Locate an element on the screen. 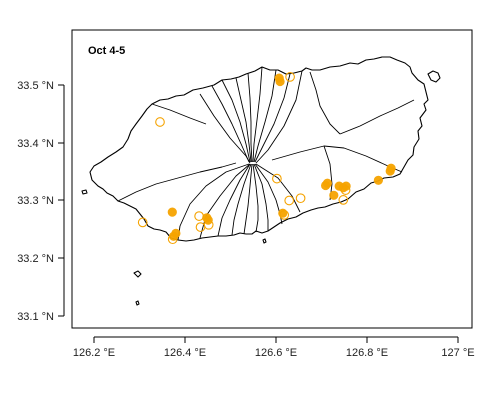 The image size is (500, 400). y-tick-label: 33.4 °N is located at coordinates (35, 144).